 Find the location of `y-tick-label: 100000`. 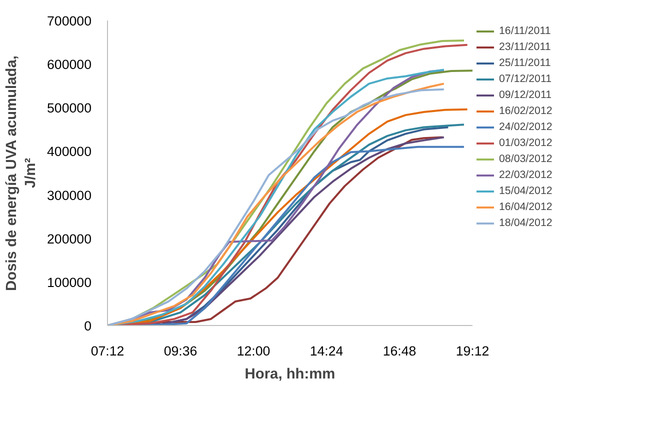

y-tick-label: 100000 is located at coordinates (69, 282).